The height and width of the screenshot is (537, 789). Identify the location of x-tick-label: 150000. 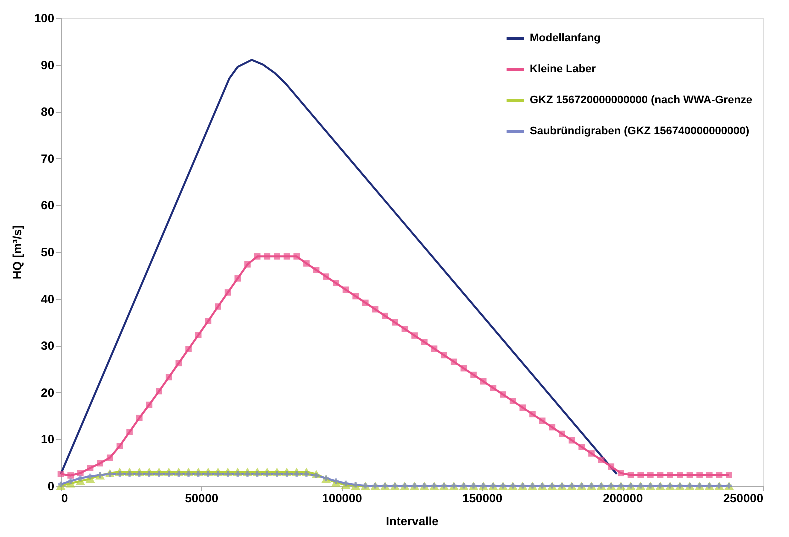
(483, 499).